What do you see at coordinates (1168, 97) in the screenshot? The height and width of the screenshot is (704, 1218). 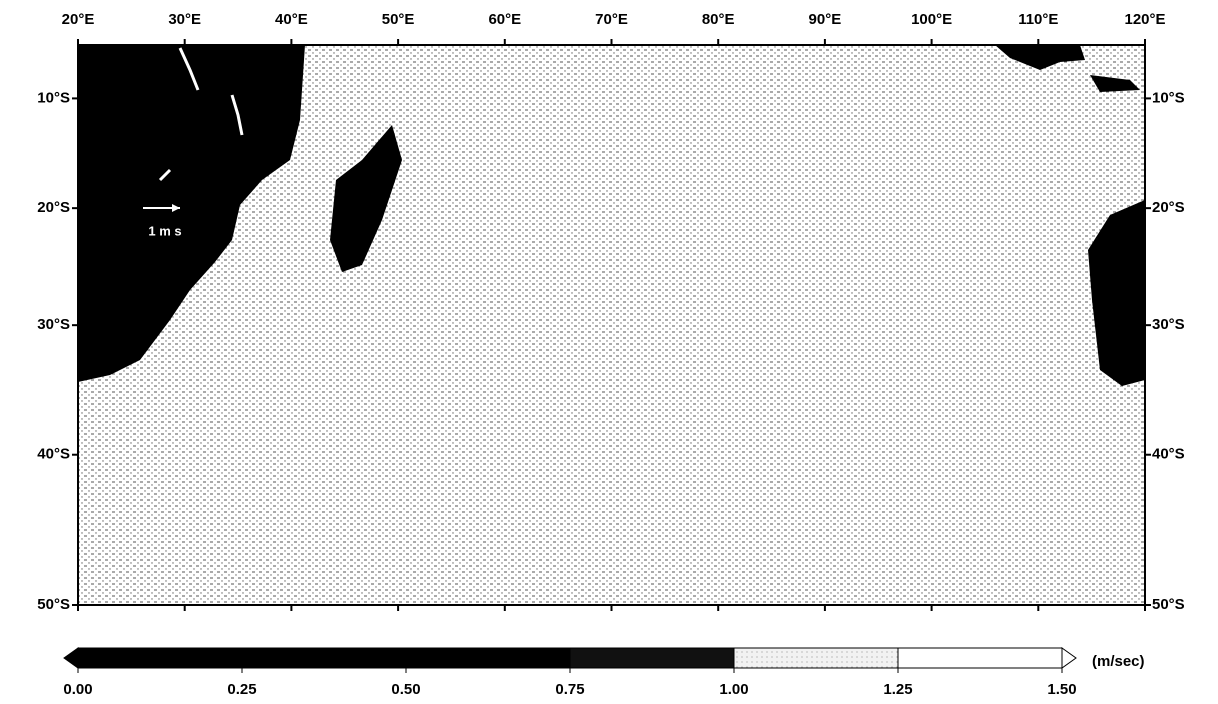 I see `lat-label-right: 10°S` at bounding box center [1168, 97].